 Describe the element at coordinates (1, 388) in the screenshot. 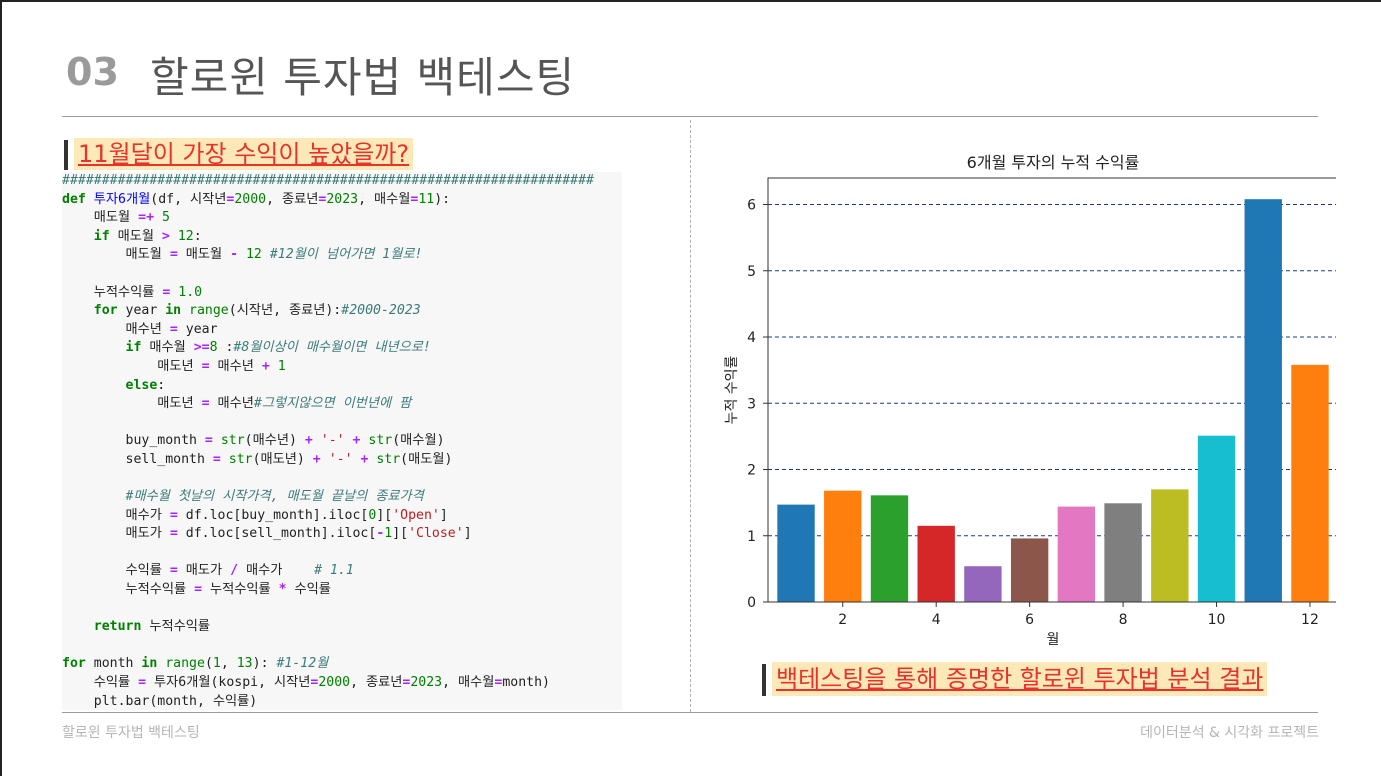

I see `slide-frame-left` at that location.